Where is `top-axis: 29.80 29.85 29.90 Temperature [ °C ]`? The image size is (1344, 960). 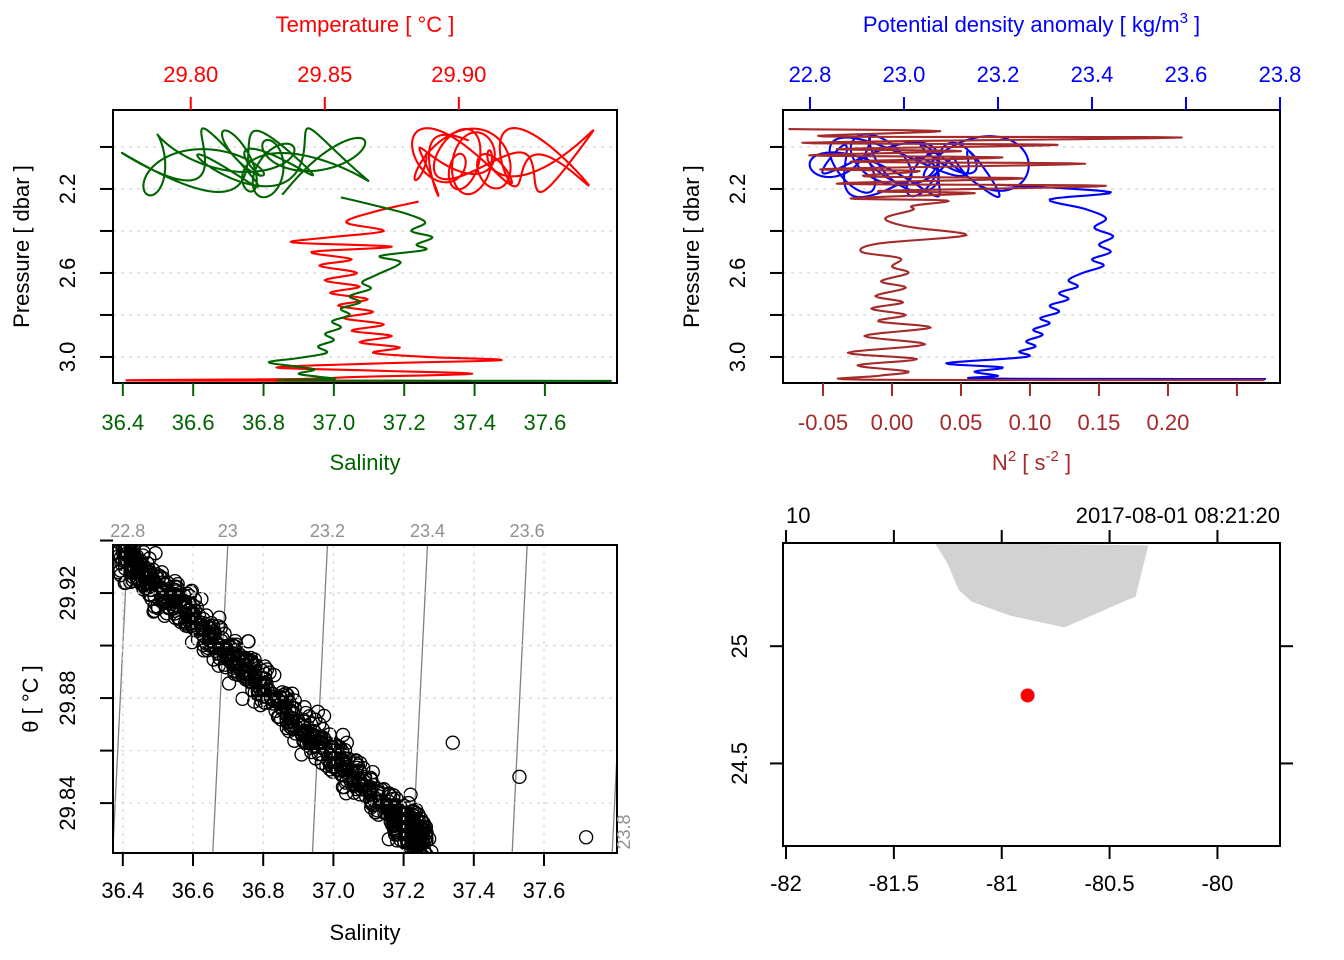
top-axis: 29.80 29.85 29.90 Temperature [ °C ] is located at coordinates (324, 61).